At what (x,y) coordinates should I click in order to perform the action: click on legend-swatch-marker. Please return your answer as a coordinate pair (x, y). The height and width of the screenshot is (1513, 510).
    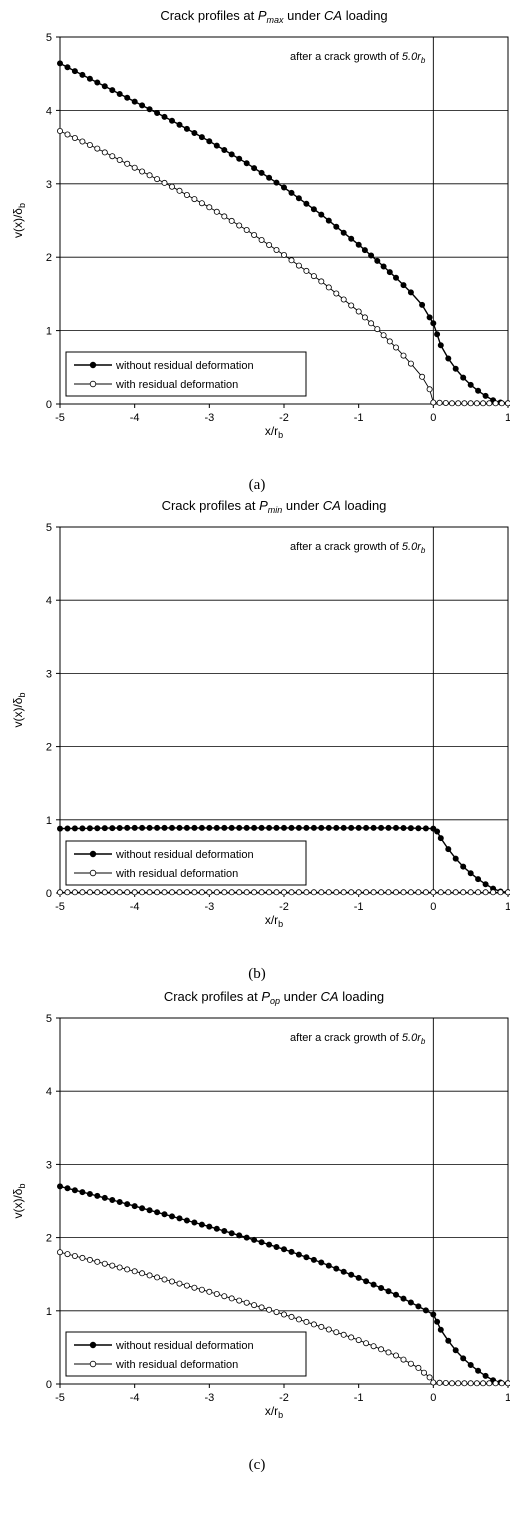
    Looking at the image, I should click on (93, 1364).